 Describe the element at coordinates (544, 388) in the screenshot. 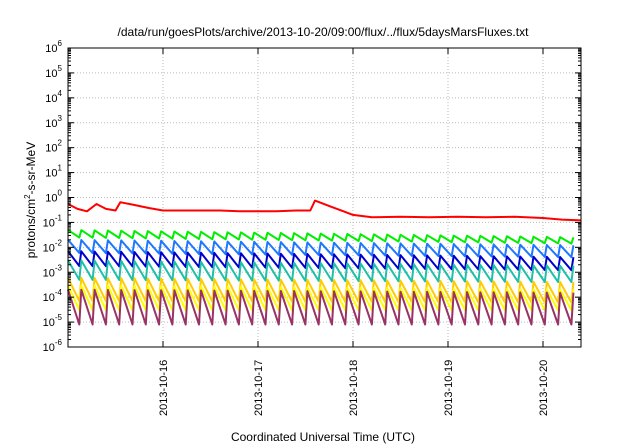

I see `x-tick-label: 2013-10-20` at that location.